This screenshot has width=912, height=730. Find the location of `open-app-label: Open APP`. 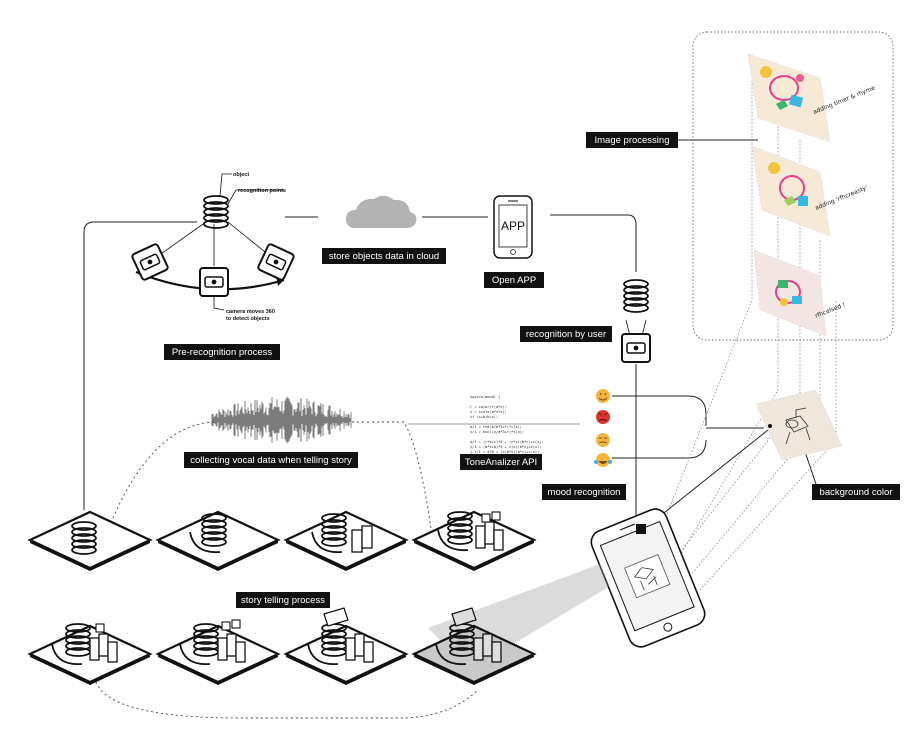

open-app-label: Open APP is located at coordinates (514, 280).